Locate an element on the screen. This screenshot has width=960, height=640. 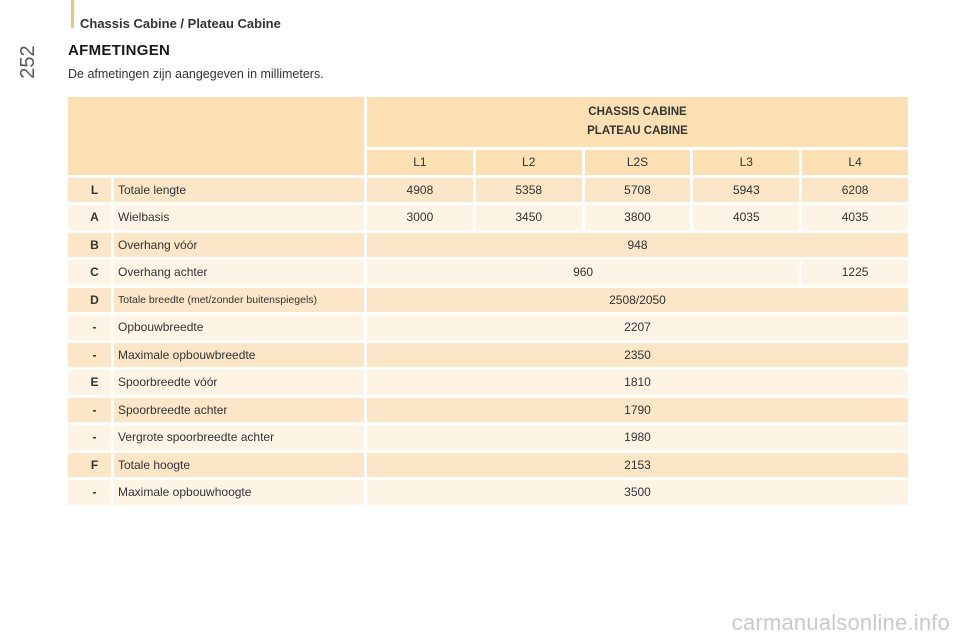
row-label: Maximale opbouwbreedte is located at coordinates (239, 354).